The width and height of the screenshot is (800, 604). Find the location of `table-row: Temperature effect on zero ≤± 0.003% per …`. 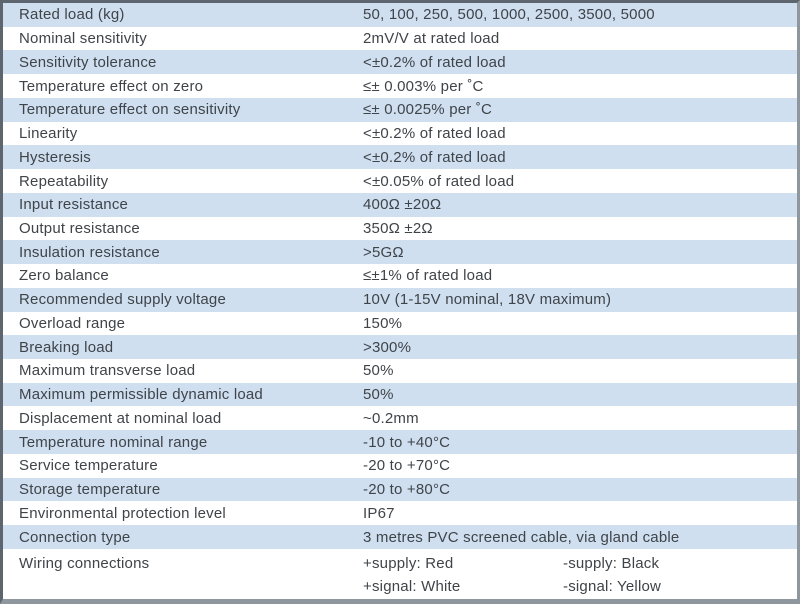

table-row: Temperature effect on zero ≤± 0.003% per … is located at coordinates (400, 86).